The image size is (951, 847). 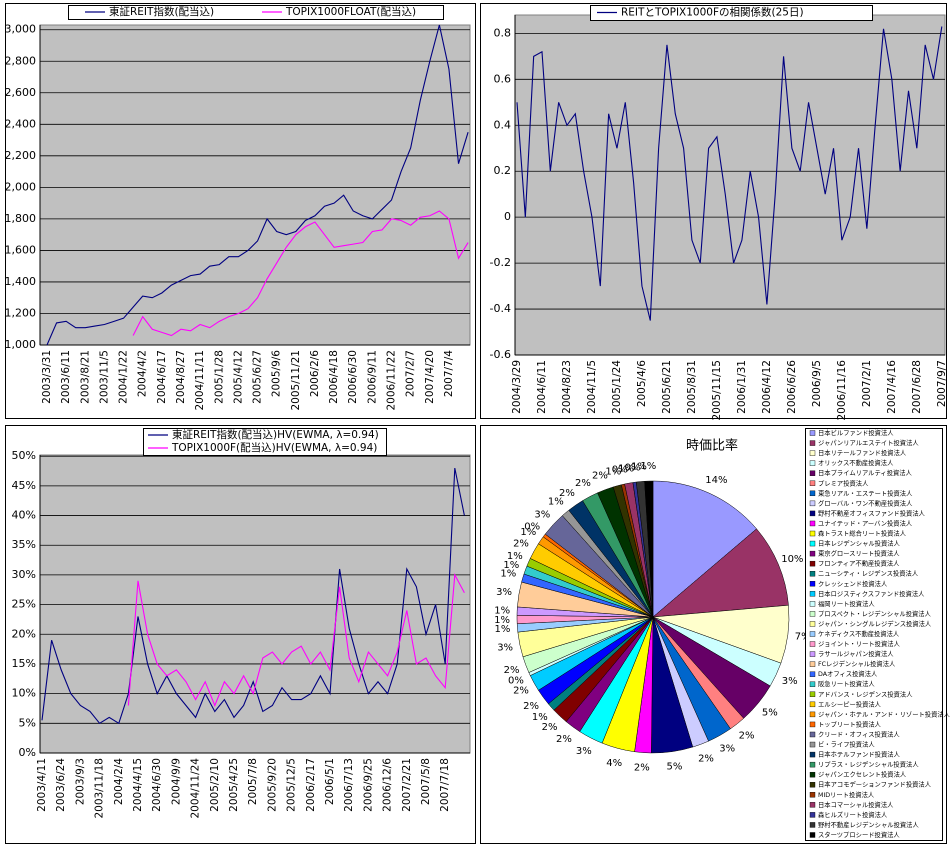 I want to click on legend-label: スターツプロシード投資法人, so click(x=859, y=834).